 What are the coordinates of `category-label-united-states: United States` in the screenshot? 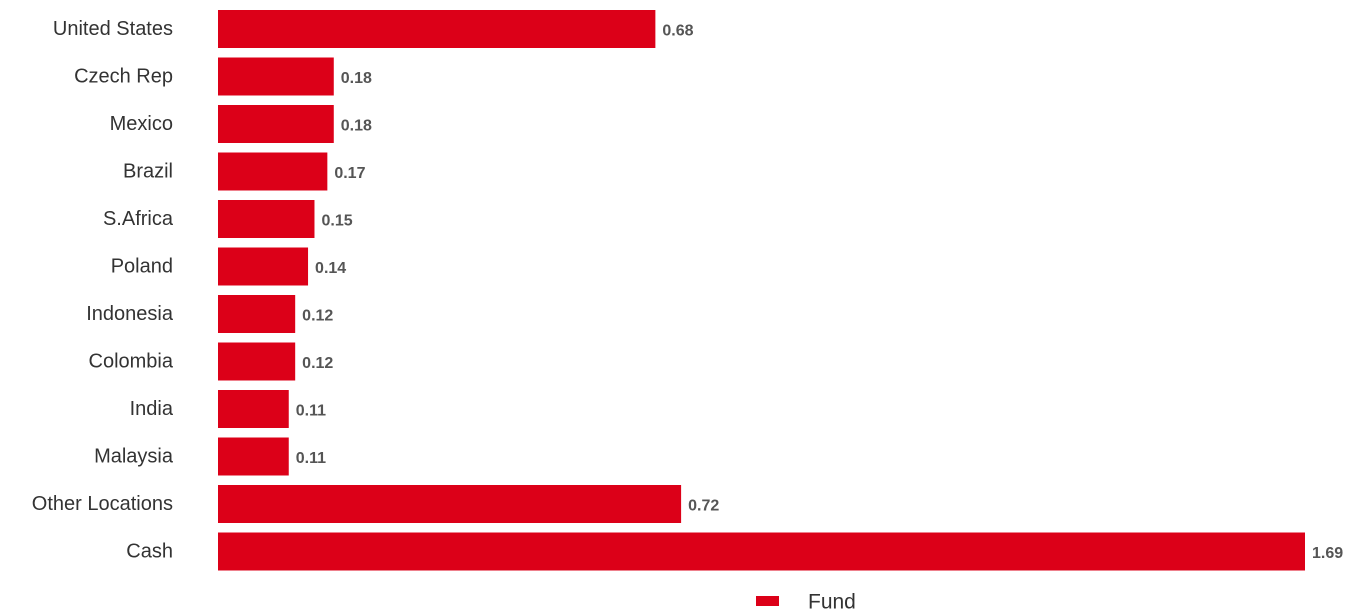 It's located at (113, 29).